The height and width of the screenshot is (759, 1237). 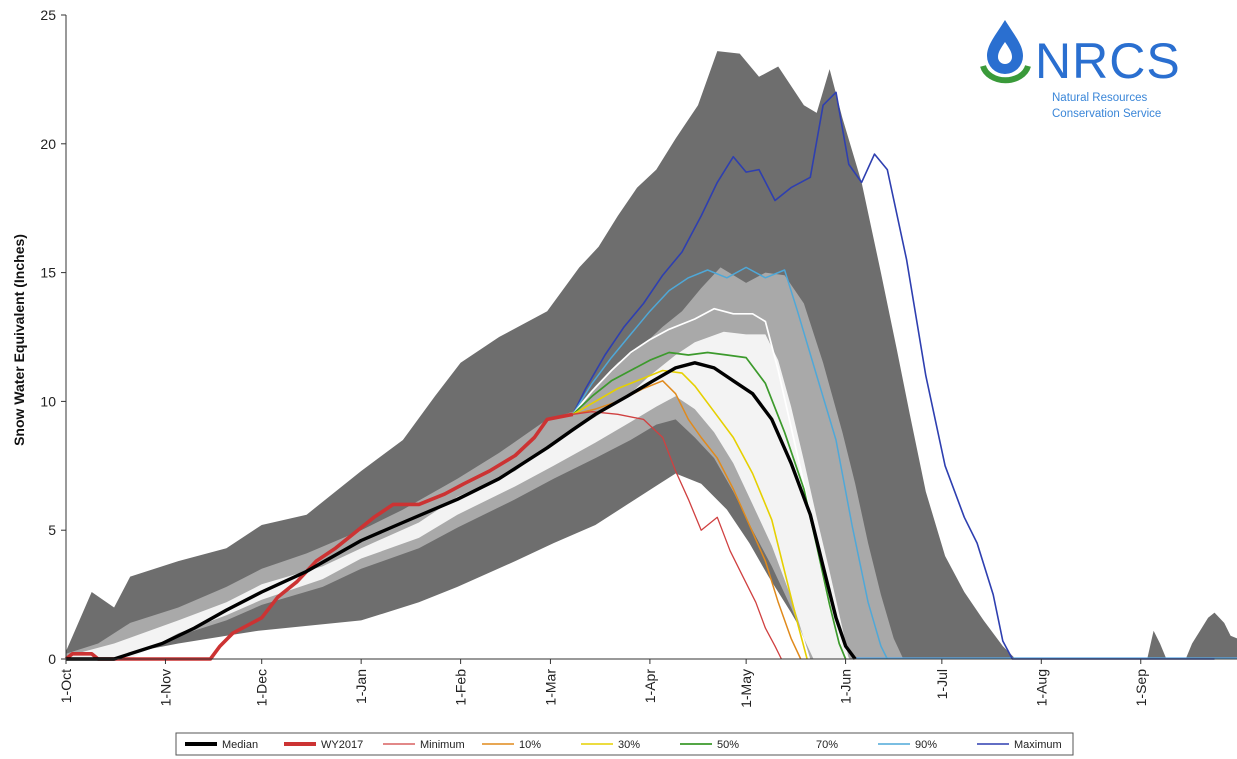 What do you see at coordinates (66, 686) in the screenshot?
I see `x-tick-label: 1-Oct` at bounding box center [66, 686].